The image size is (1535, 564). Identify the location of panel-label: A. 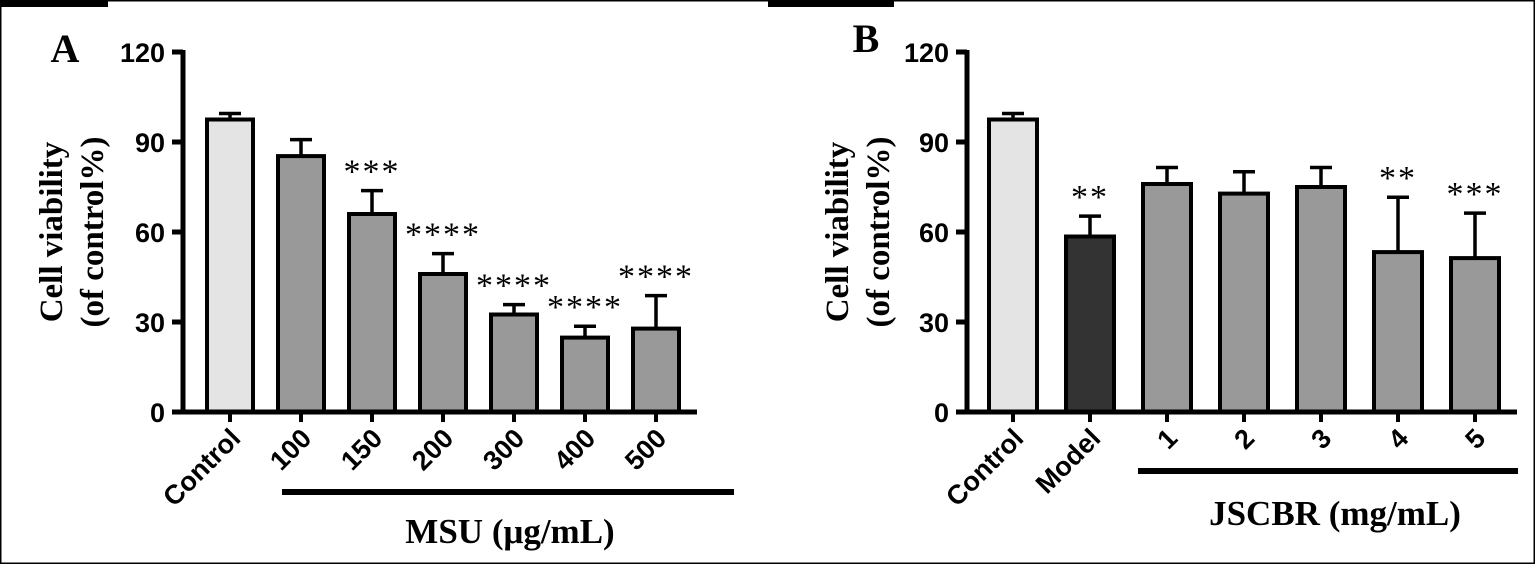
(65, 48).